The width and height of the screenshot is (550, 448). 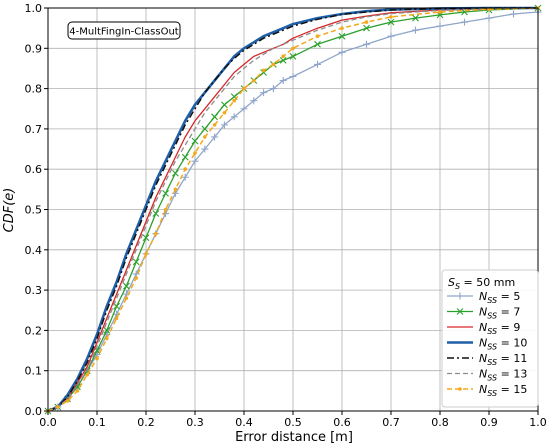 I want to click on x-tick-label: 0.9, so click(x=489, y=422).